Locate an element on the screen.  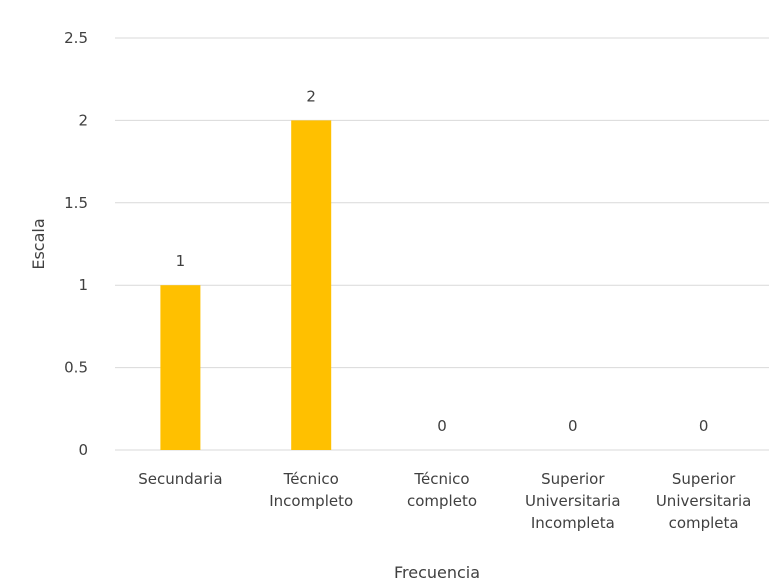
y-tick-label: 1.5 is located at coordinates (76, 203).